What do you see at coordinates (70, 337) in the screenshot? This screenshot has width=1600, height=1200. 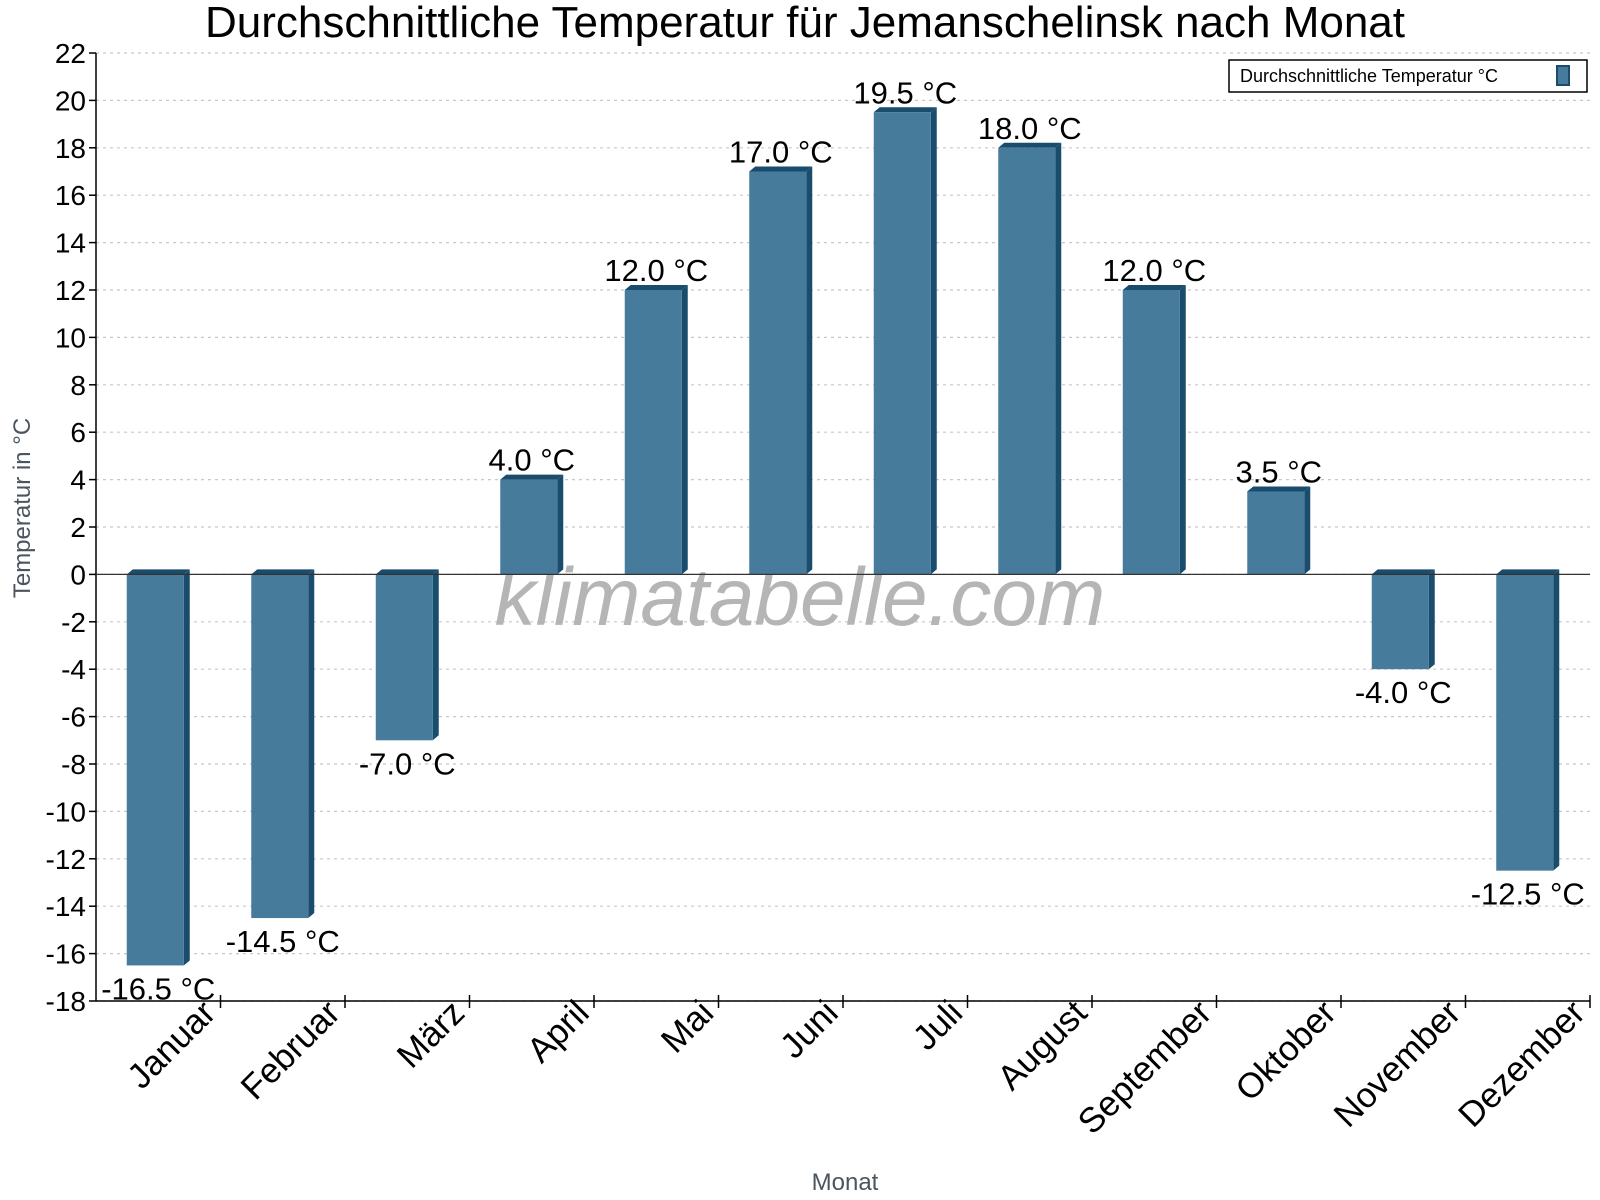 I see `y-tick-label: 10` at bounding box center [70, 337].